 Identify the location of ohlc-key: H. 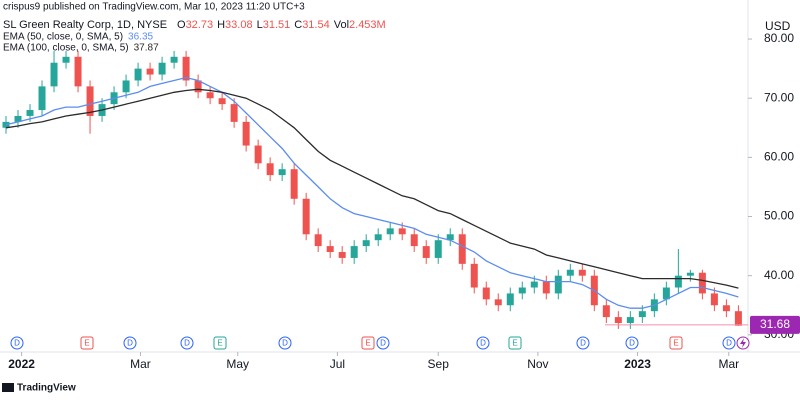
(221, 25).